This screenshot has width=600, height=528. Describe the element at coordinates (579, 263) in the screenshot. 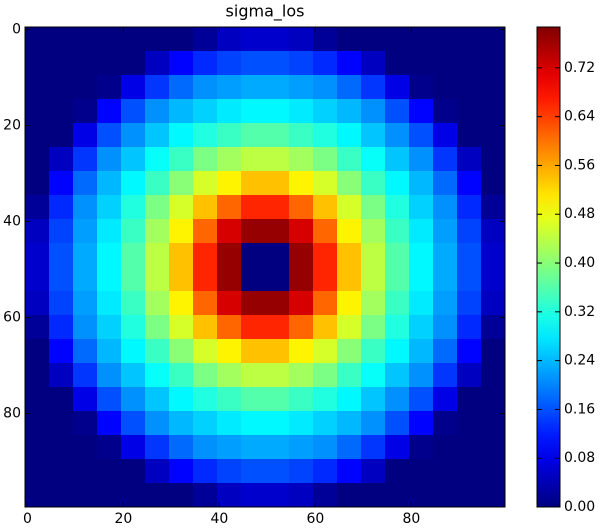

I see `colorbar-tick-label: 0.40` at that location.